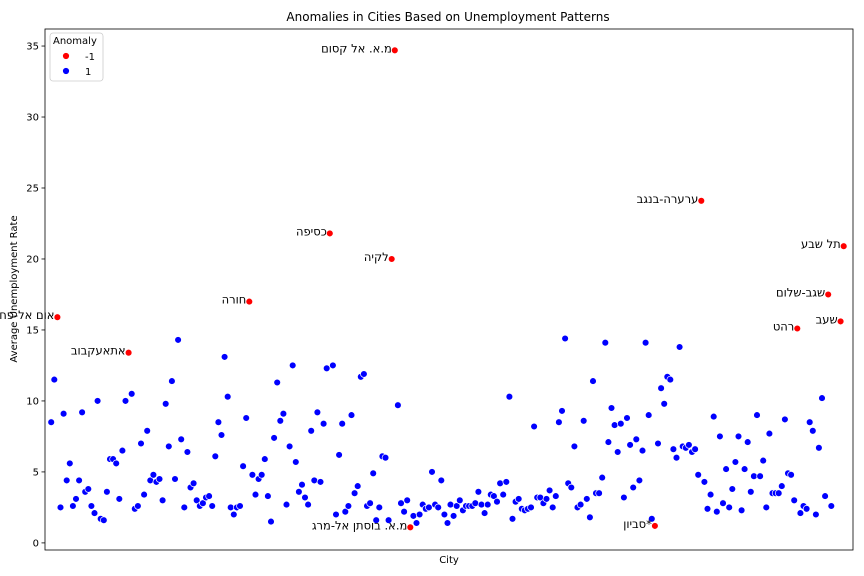 The image size is (864, 576). What do you see at coordinates (783, 327) in the screenshot?
I see `anomaly-label: רהט` at bounding box center [783, 327].